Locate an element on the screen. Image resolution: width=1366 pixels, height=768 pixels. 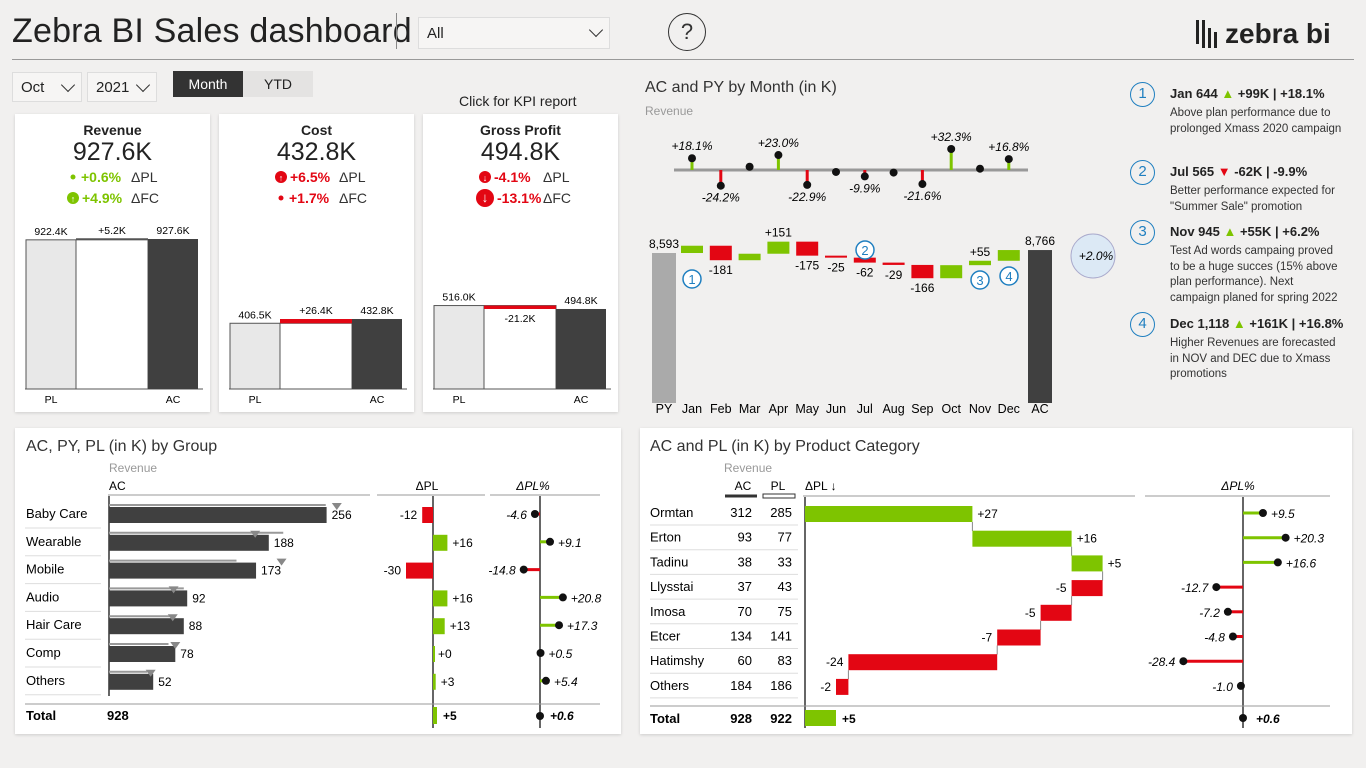
py-bar is located at coordinates (316, 356).